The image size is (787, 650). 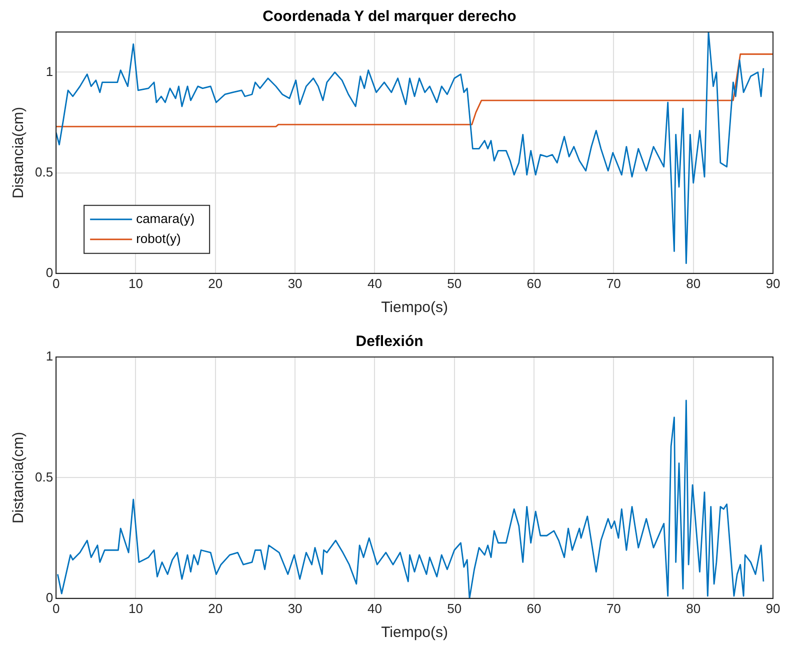 I want to click on chart-title: Coordenada Y del marquer derecho, so click(x=389, y=17).